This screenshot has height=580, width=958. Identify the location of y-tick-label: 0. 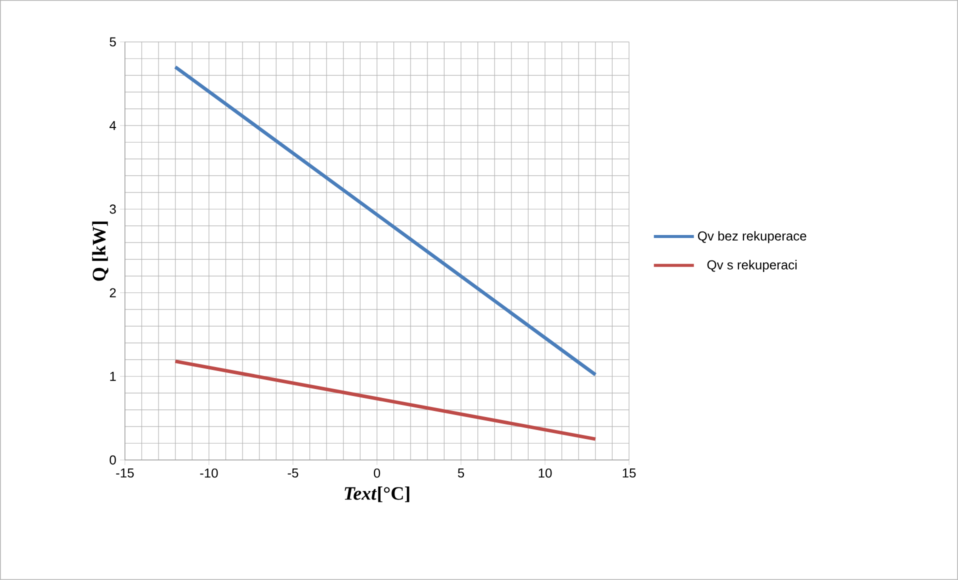
(113, 460).